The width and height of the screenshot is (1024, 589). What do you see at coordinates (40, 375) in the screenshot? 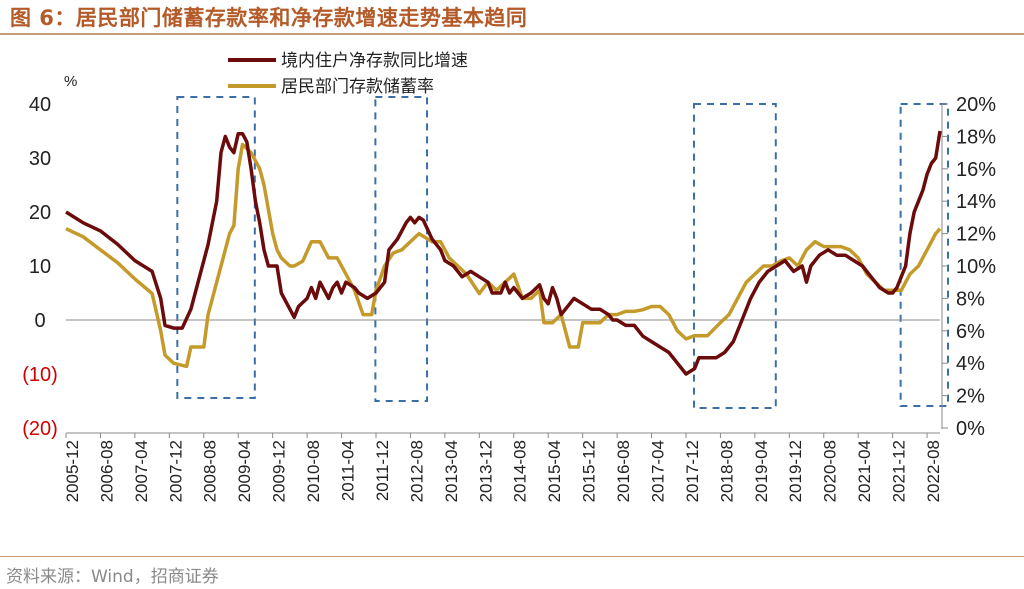
I see `left-tick-label: (10)` at bounding box center [40, 375].